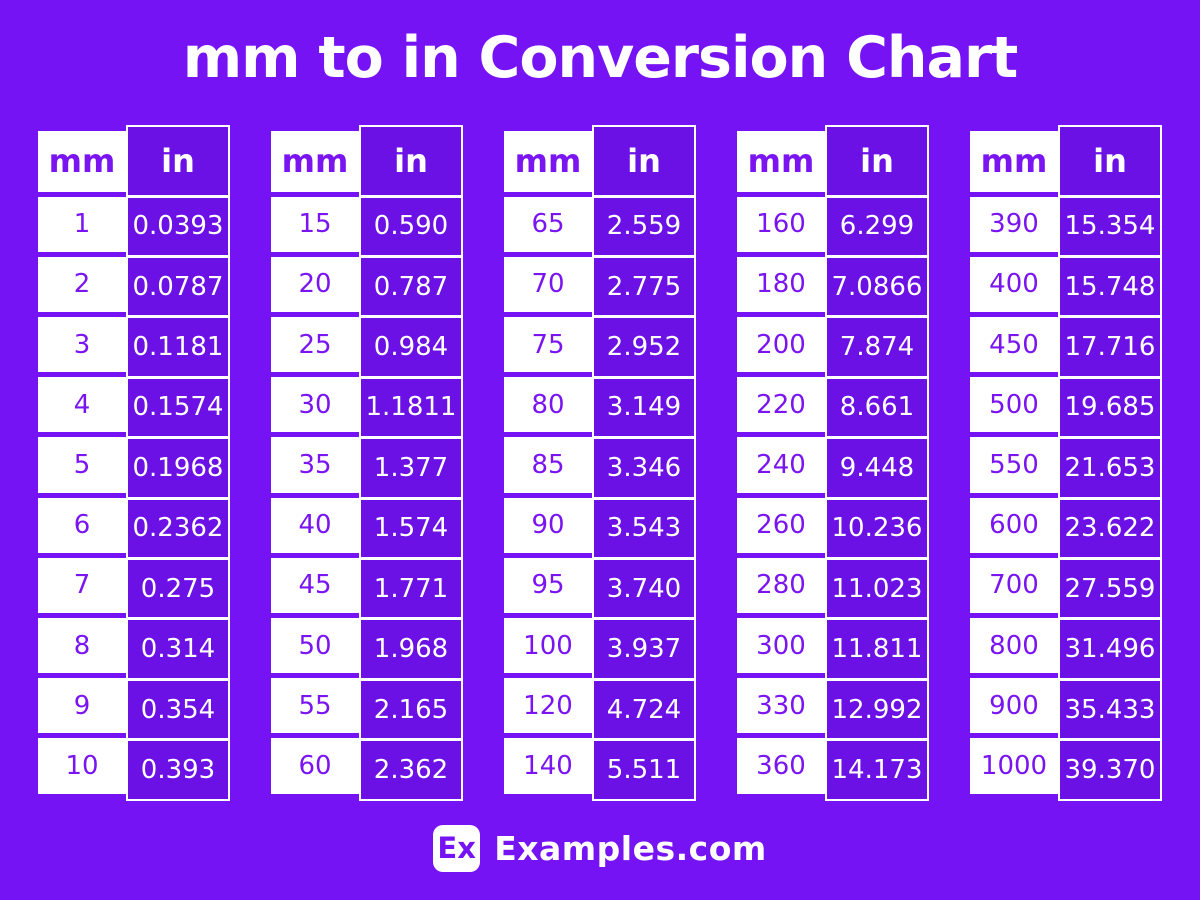 The height and width of the screenshot is (900, 1200). Describe the element at coordinates (781, 585) in the screenshot. I see `mm-value-cell: 280` at that location.